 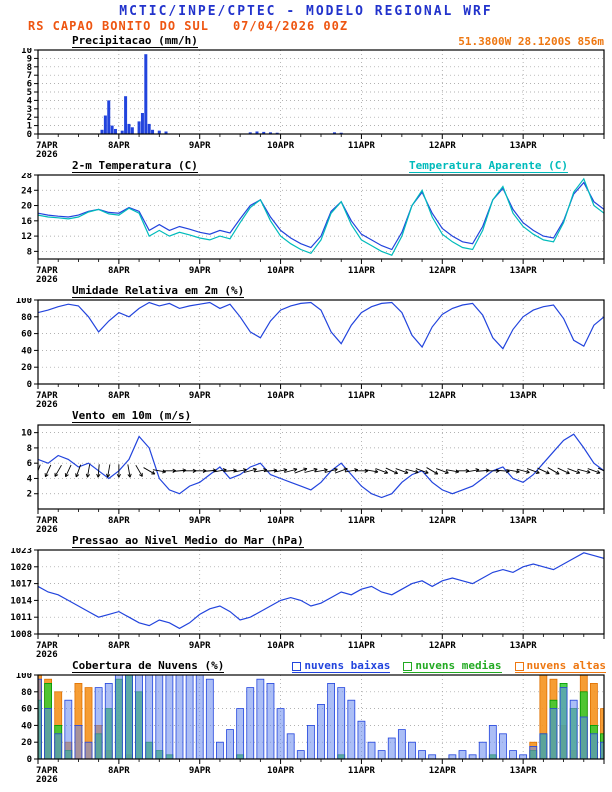 What do you see at coordinates (21, 585) in the screenshot?
I see `svg-text: 1017` at bounding box center [21, 585].